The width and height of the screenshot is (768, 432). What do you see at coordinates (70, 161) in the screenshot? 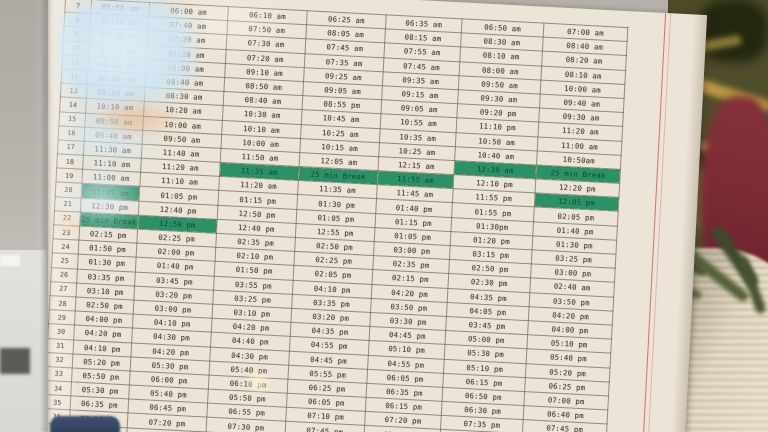
I see `row-number: 18` at bounding box center [70, 161].